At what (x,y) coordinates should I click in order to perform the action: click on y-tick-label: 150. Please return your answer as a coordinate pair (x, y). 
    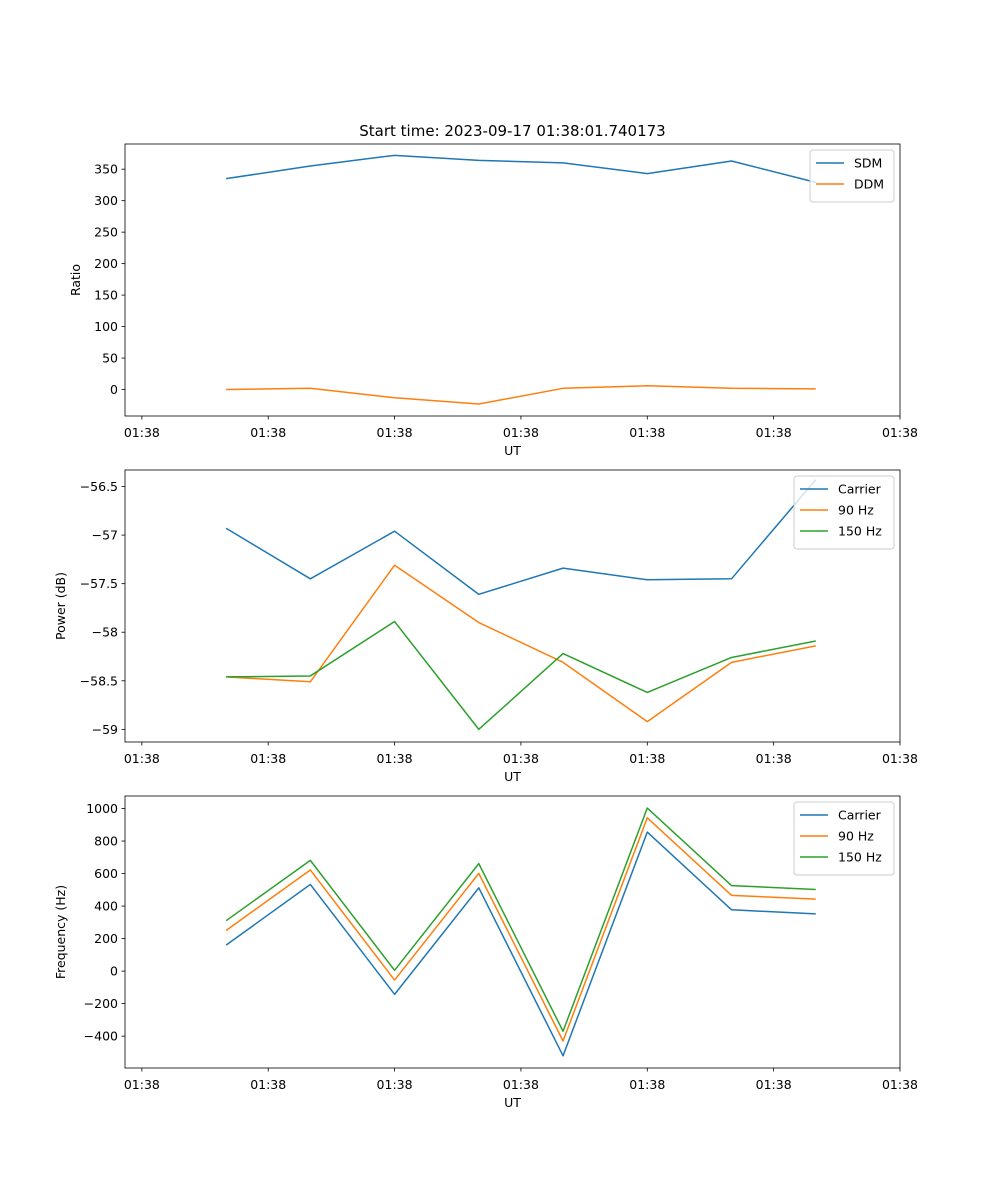
    Looking at the image, I should click on (106, 295).